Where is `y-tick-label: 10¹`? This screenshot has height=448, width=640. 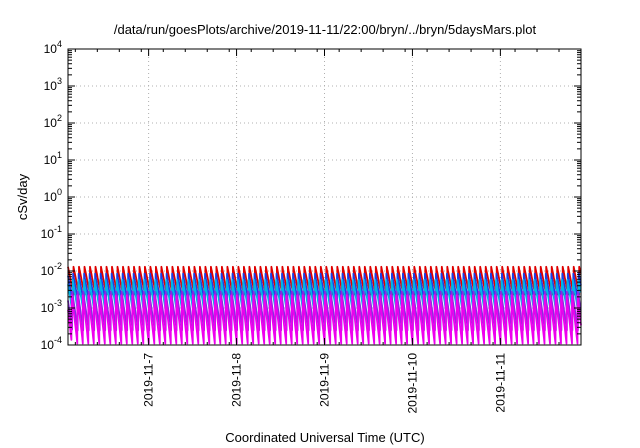
y-tick-label: 10¹ is located at coordinates (53, 158).